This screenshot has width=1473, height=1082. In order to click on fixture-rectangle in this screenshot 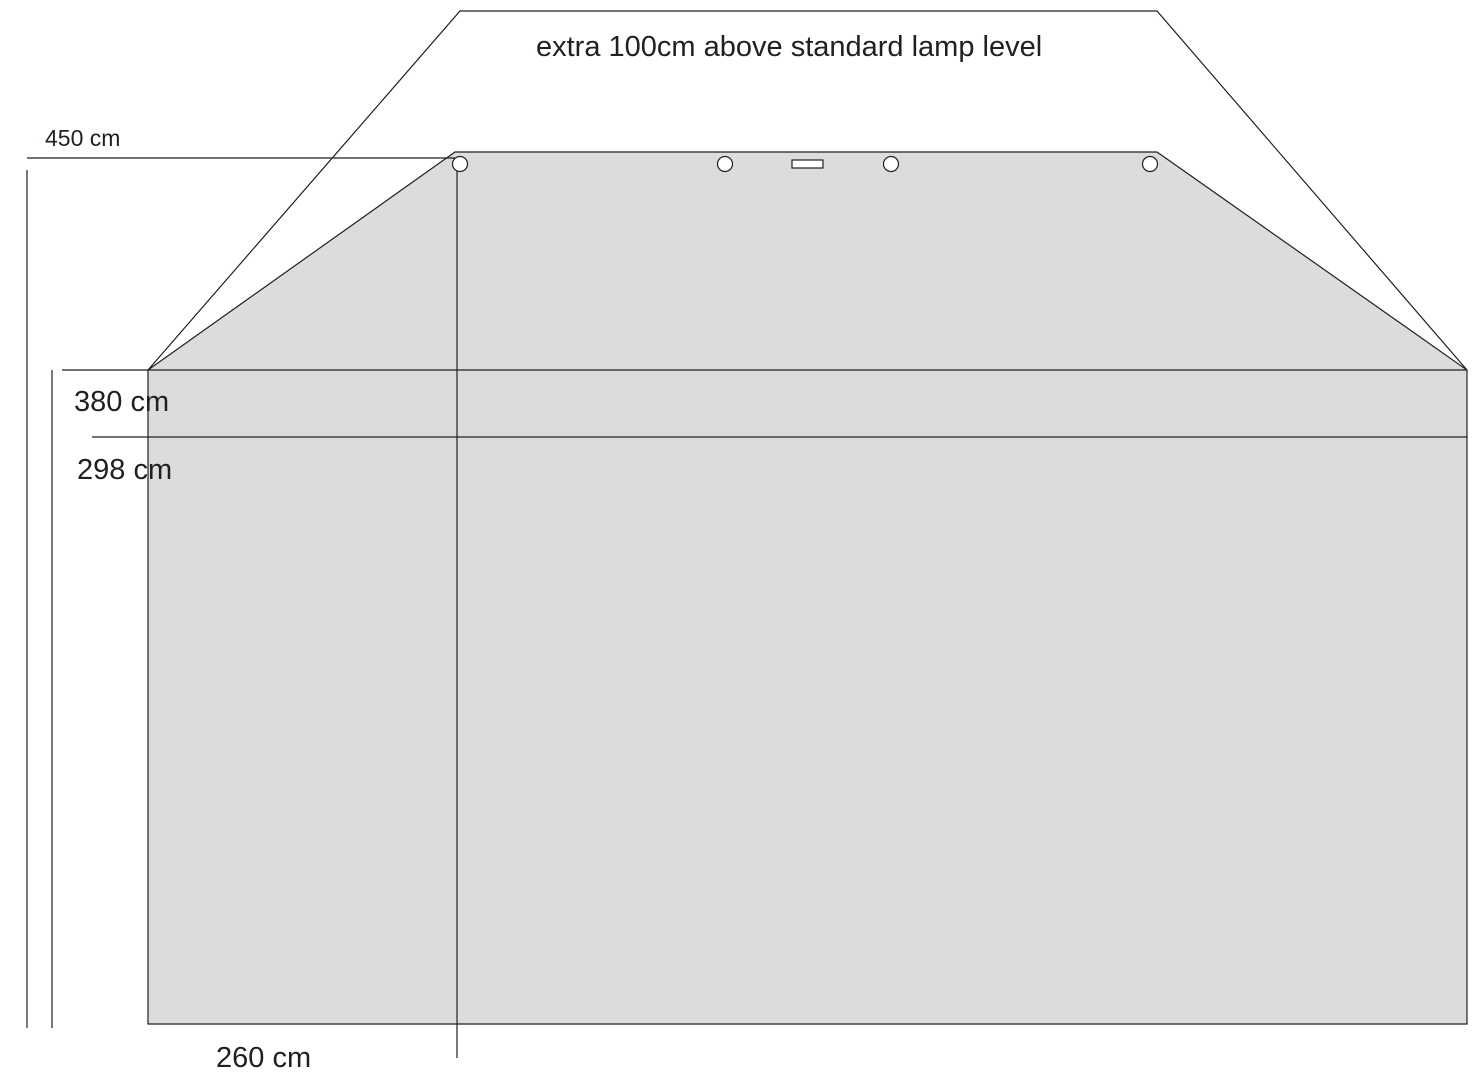, I will do `click(807, 164)`.